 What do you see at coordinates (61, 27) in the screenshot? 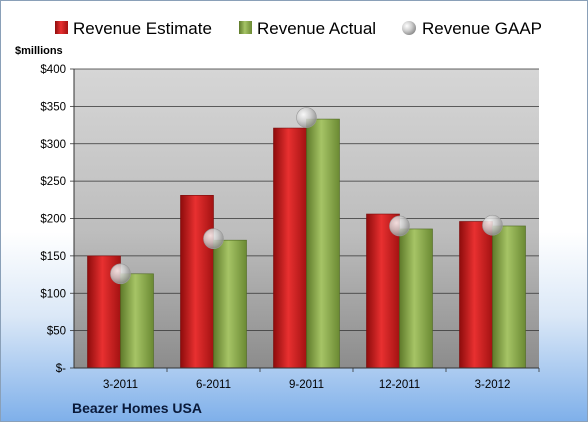
I see `legend-swatch-revenue-estimate` at bounding box center [61, 27].